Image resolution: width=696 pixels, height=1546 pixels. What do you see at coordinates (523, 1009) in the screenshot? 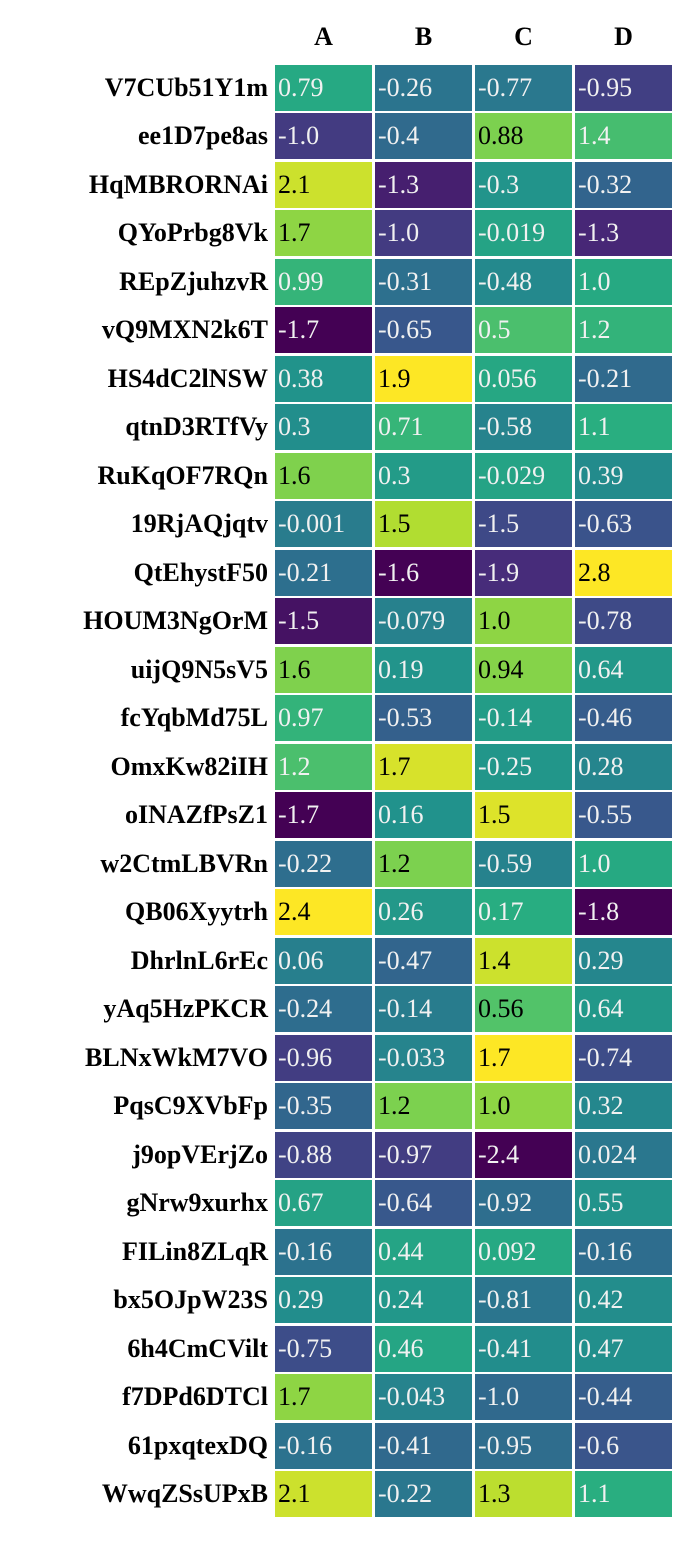
I see `cell: 0.56` at bounding box center [523, 1009].